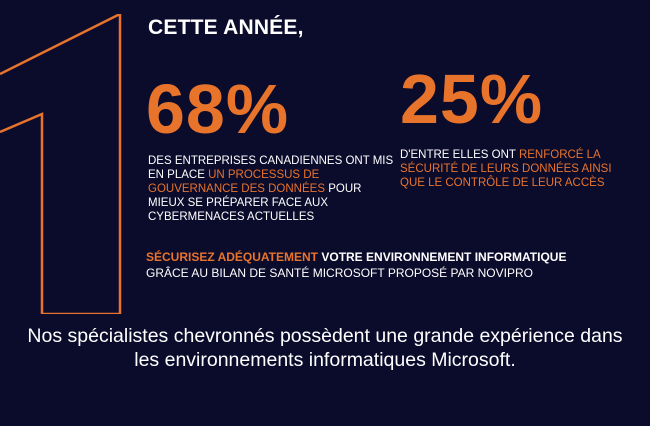 This screenshot has width=650, height=426. I want to click on call-to-action-line-1-rest: VOTRE ENVIRONNEMENT INFORMATIQUE, so click(442, 257).